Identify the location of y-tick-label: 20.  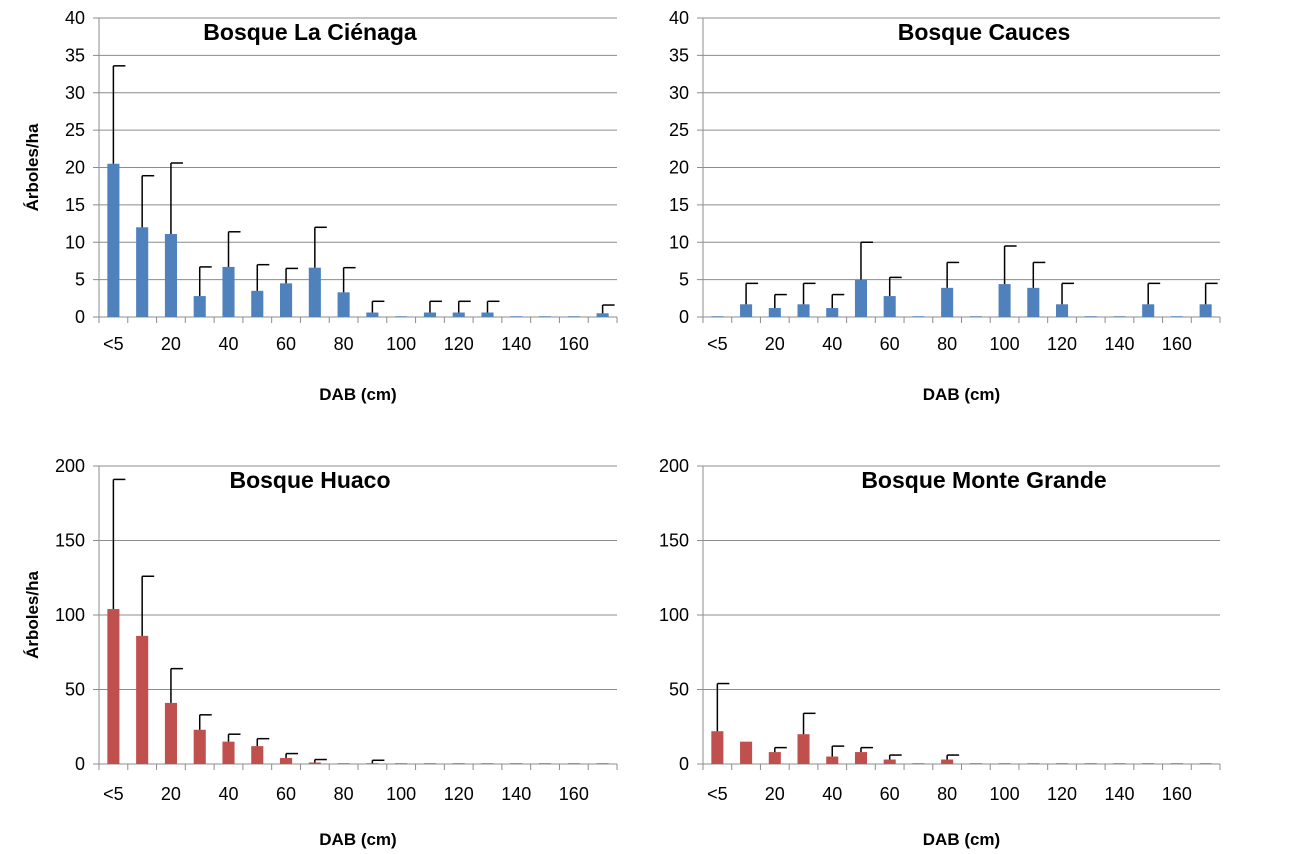
(679, 168).